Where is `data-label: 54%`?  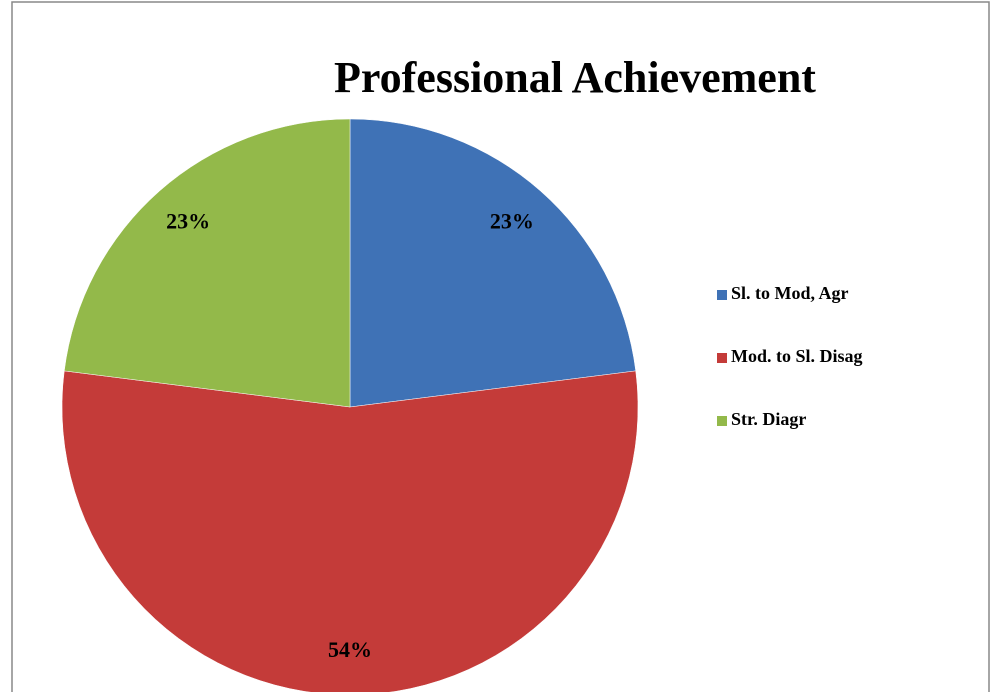 data-label: 54% is located at coordinates (350, 649).